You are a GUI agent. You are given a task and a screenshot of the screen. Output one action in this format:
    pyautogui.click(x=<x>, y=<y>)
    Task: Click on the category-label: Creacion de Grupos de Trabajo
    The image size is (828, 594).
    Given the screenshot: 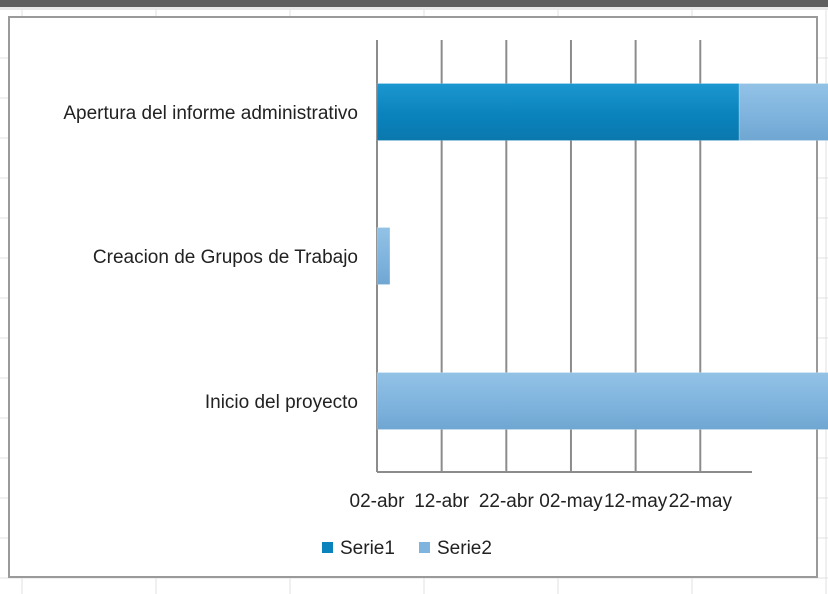 What is the action you would take?
    pyautogui.click(x=225, y=257)
    